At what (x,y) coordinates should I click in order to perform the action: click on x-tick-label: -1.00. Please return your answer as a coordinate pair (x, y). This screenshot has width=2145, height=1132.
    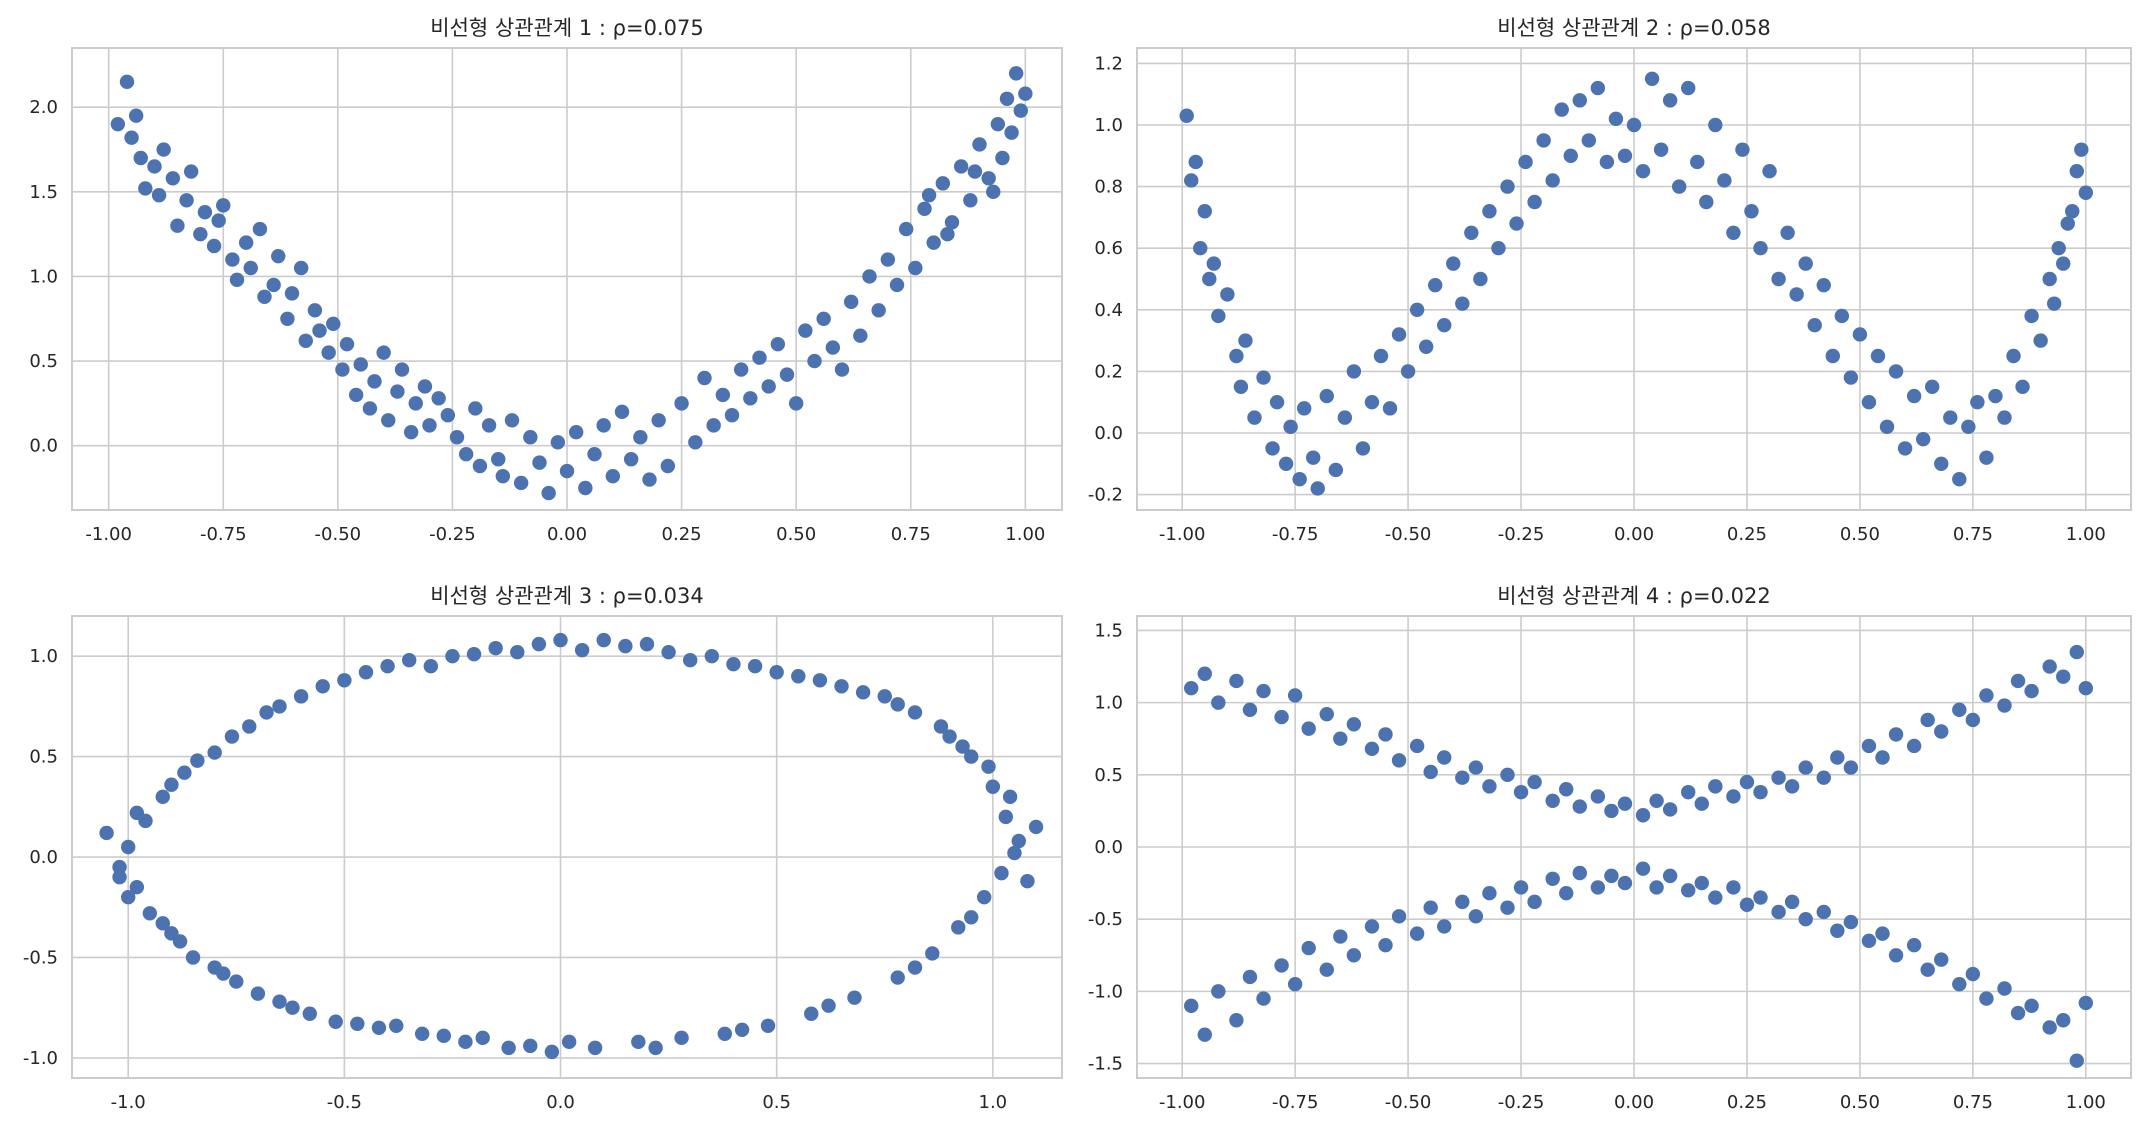
    Looking at the image, I should click on (1182, 534).